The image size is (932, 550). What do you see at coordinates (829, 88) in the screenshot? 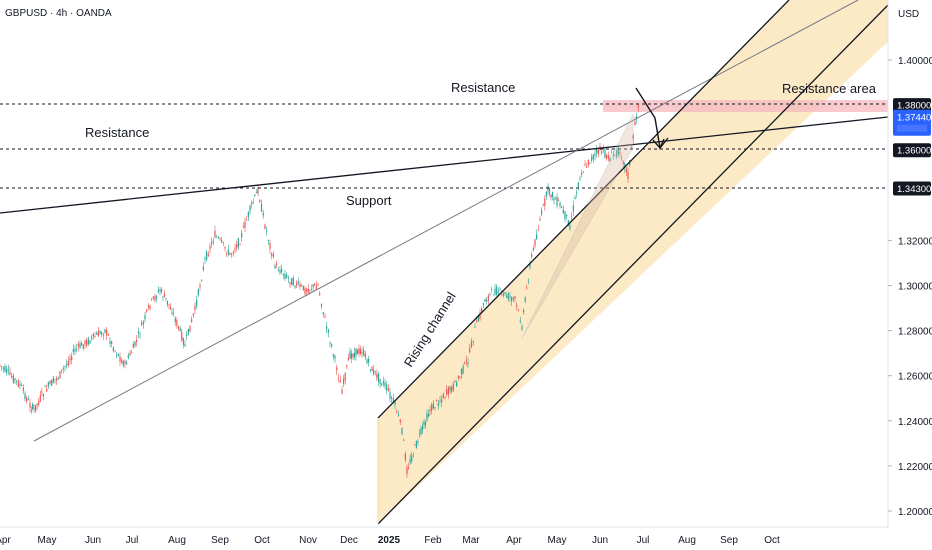
I see `annotation-resistance-area: Resistance area` at bounding box center [829, 88].